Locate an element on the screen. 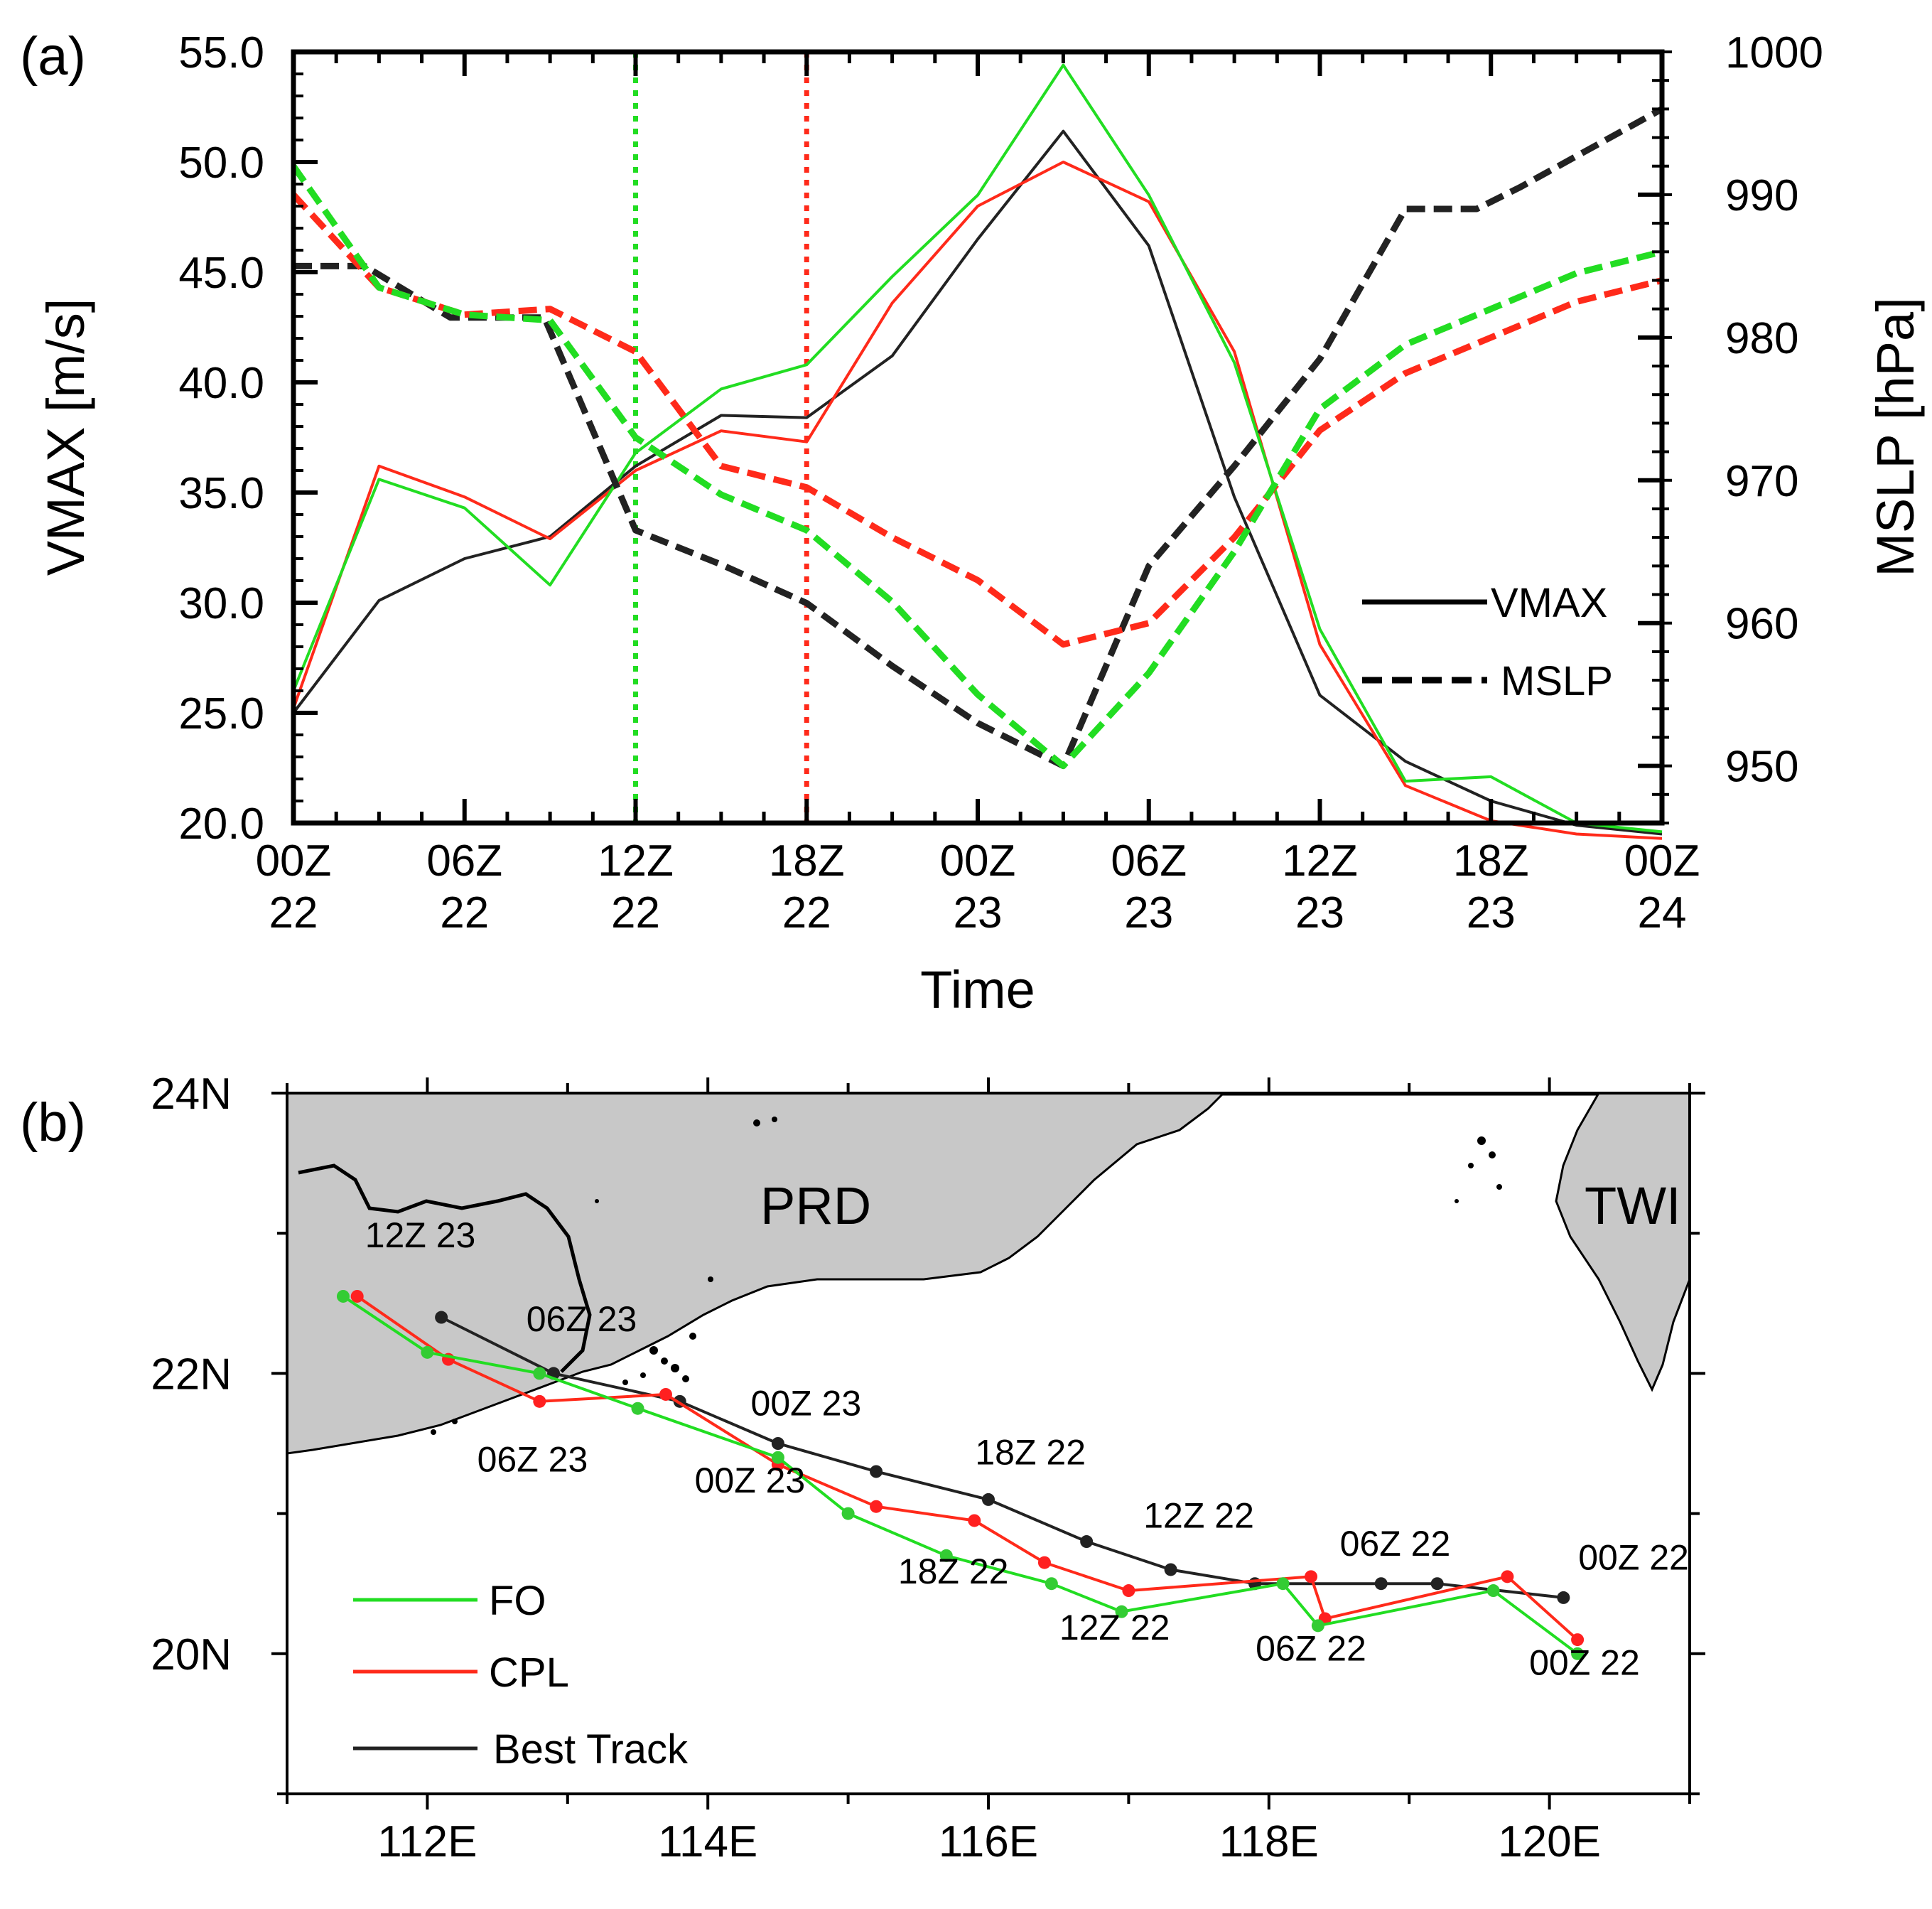  track-annotation: 18Z 22 is located at coordinates (953, 1571).